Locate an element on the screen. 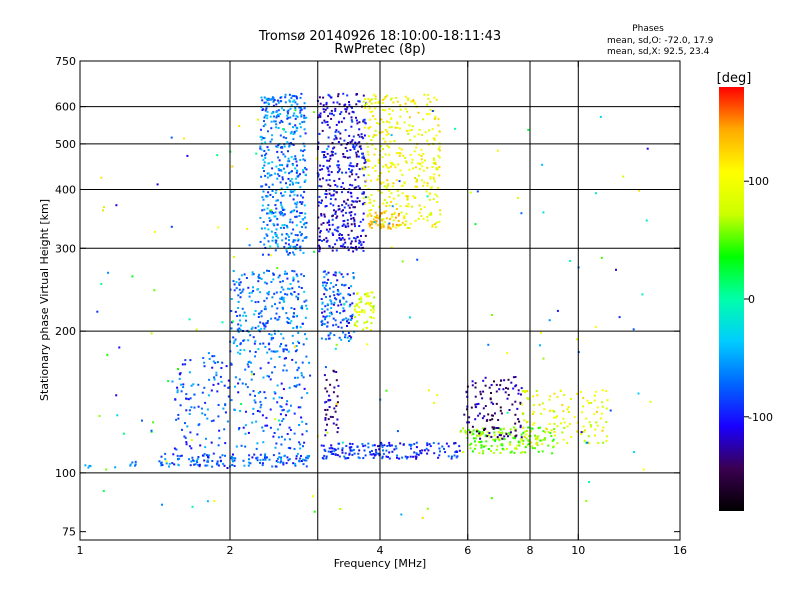 Image resolution: width=800 pixels, height=600 pixels. y-tick-label: 750 is located at coordinates (65, 61).